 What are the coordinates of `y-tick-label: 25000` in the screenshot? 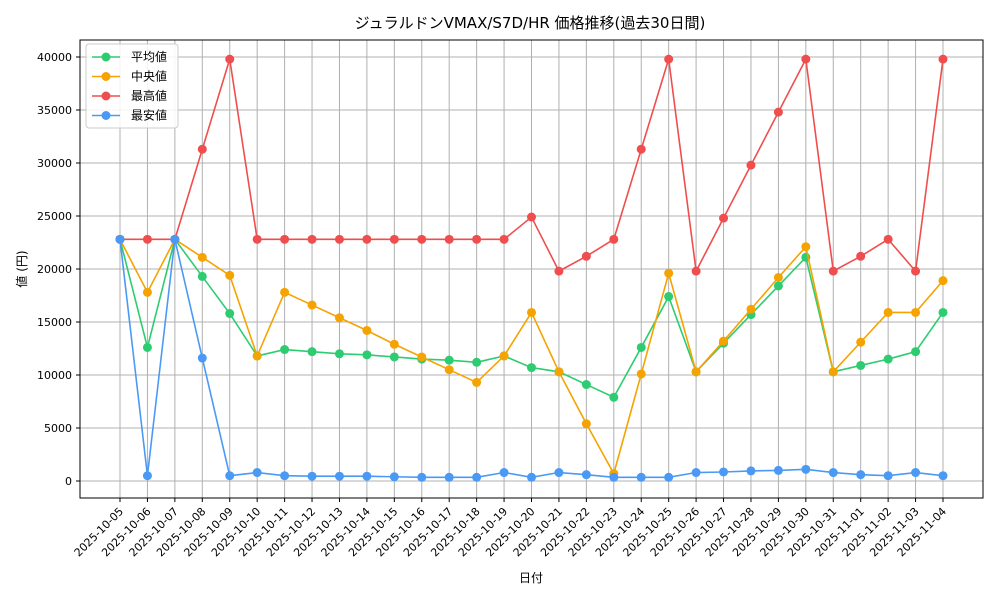 It's located at (54, 216).